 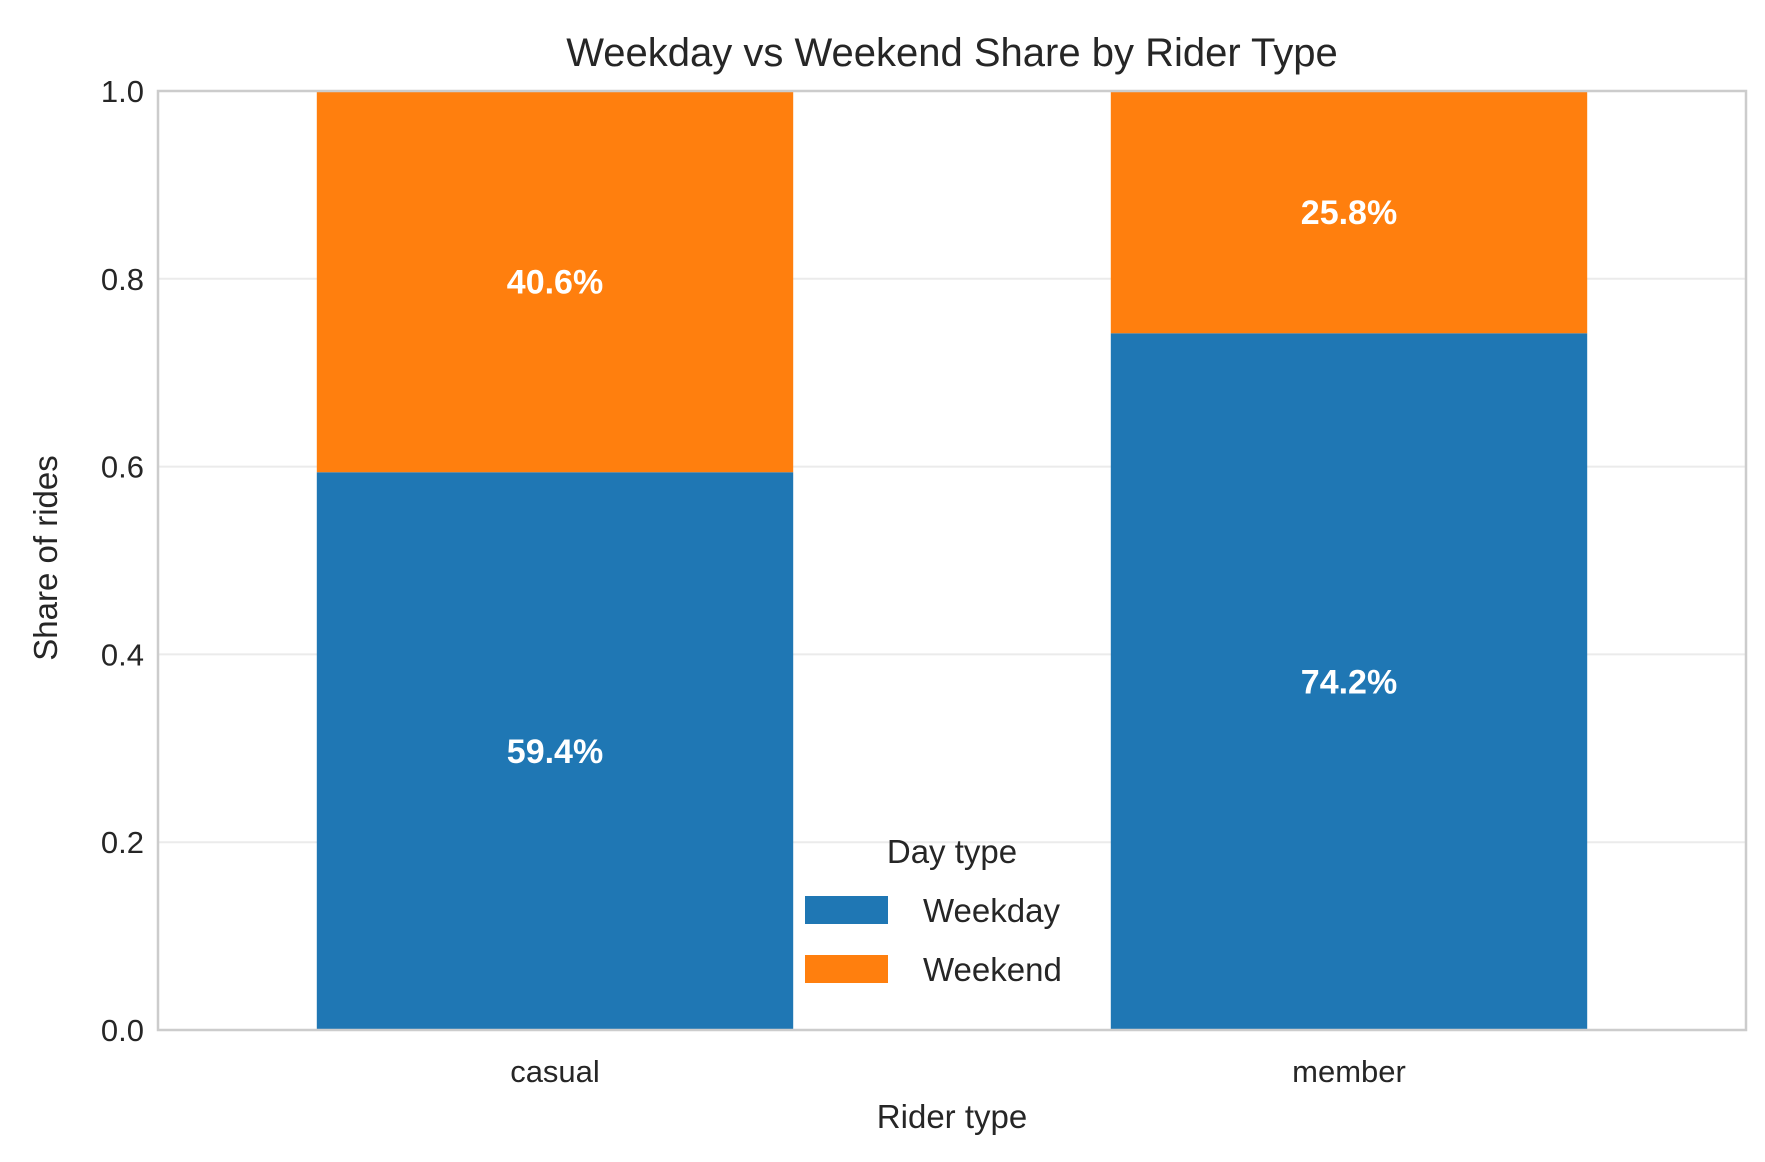 I want to click on legend-label: Weekday, so click(x=991, y=910).